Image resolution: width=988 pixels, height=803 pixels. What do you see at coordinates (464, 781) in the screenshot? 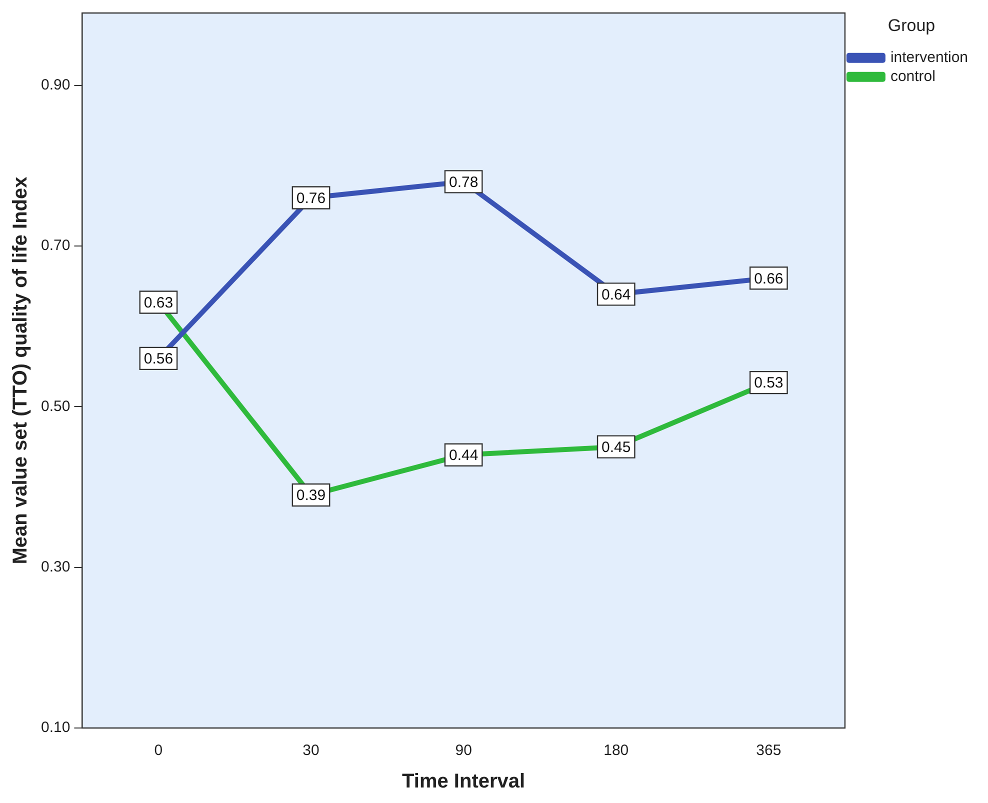
I see `x-axis-title: Time Interval` at bounding box center [464, 781].